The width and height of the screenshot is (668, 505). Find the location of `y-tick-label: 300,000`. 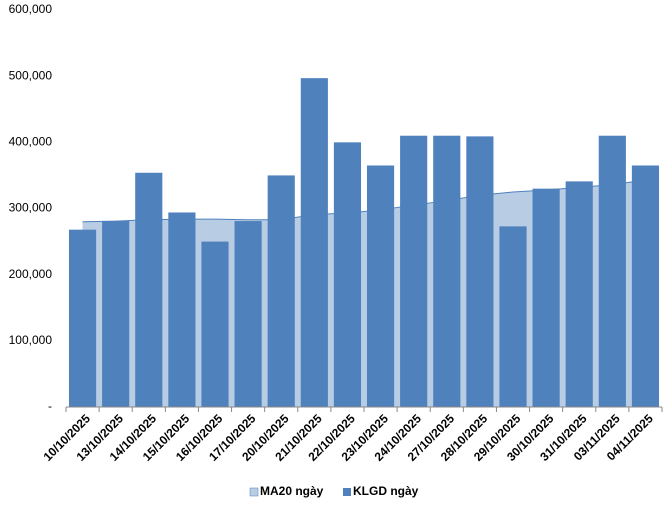

y-tick-label: 300,000 is located at coordinates (31, 208).